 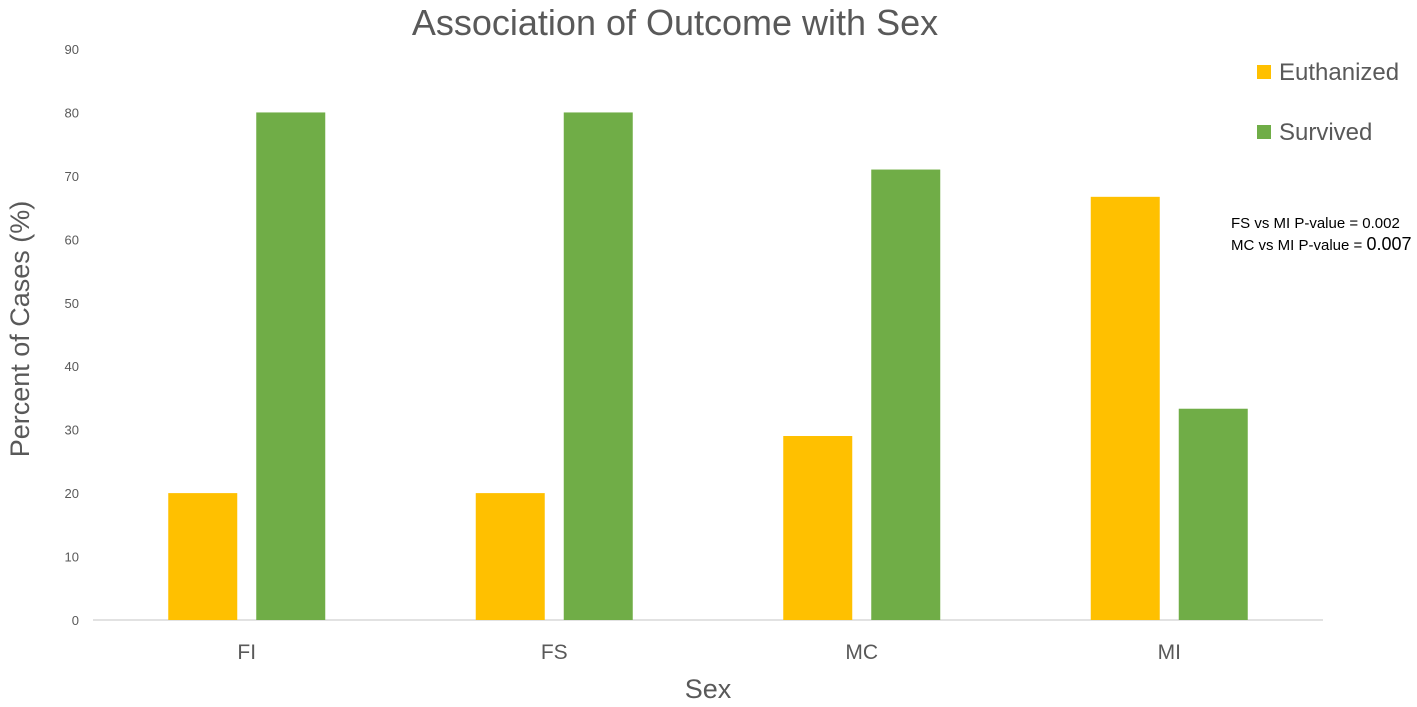 What do you see at coordinates (1325, 132) in the screenshot?
I see `legend-label-survived: Survived` at bounding box center [1325, 132].